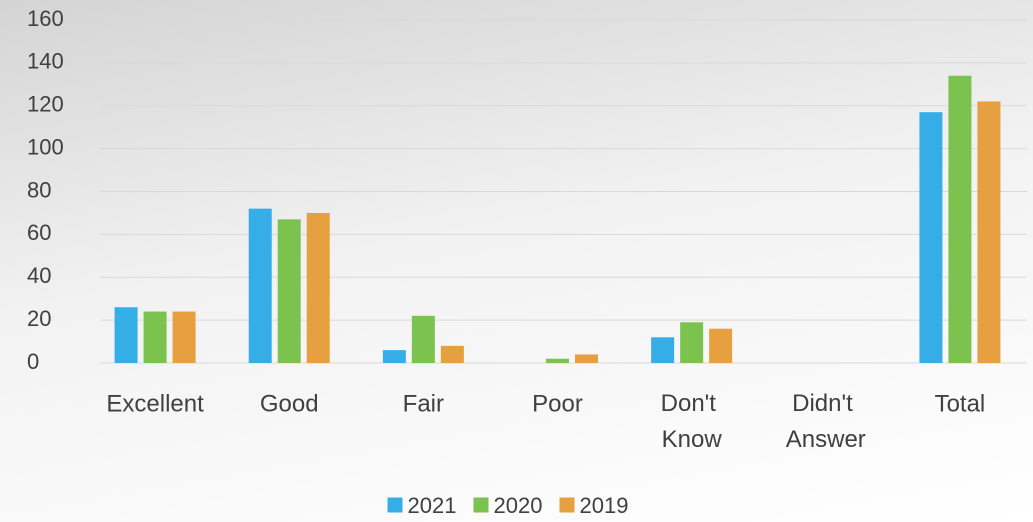  What do you see at coordinates (432, 505) in the screenshot?
I see `legend-label: 2021` at bounding box center [432, 505].